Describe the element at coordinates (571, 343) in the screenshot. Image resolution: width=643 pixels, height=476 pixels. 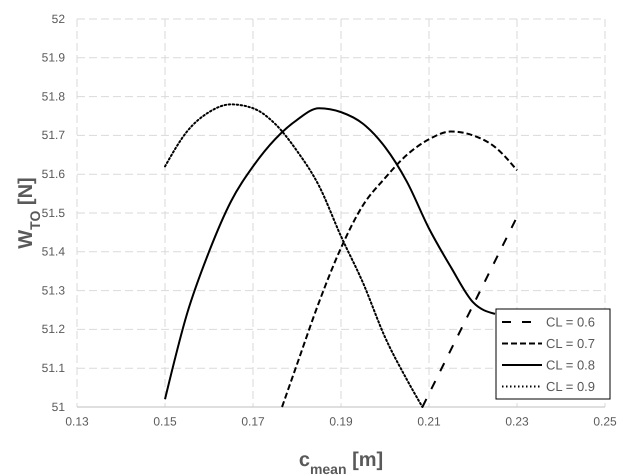
I see `legend-label: CL = 0.7` at that location.